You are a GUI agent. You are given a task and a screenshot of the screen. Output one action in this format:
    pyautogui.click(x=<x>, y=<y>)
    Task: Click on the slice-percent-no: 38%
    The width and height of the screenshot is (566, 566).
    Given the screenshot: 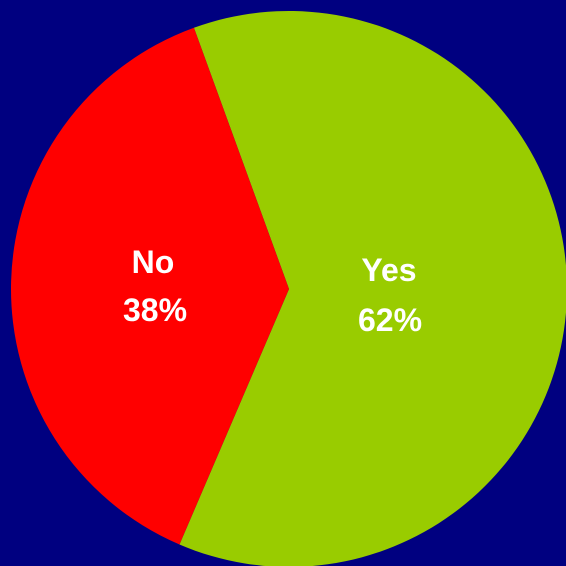 What is the action you would take?
    pyautogui.click(x=155, y=310)
    